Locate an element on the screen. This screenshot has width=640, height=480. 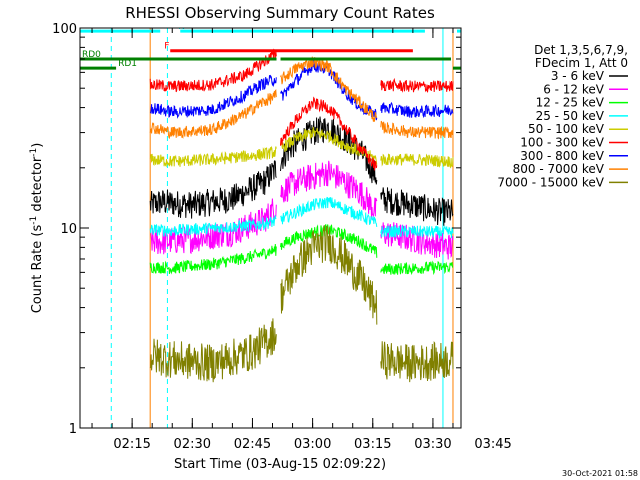
series-100-300-keV is located at coordinates (301, 110).